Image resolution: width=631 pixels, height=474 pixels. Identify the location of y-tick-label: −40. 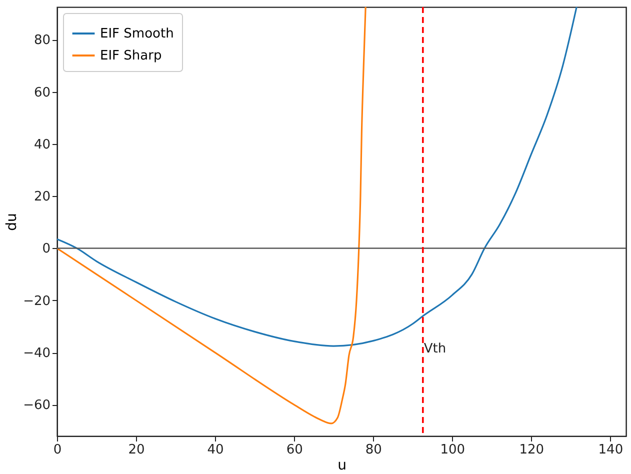
(36, 354).